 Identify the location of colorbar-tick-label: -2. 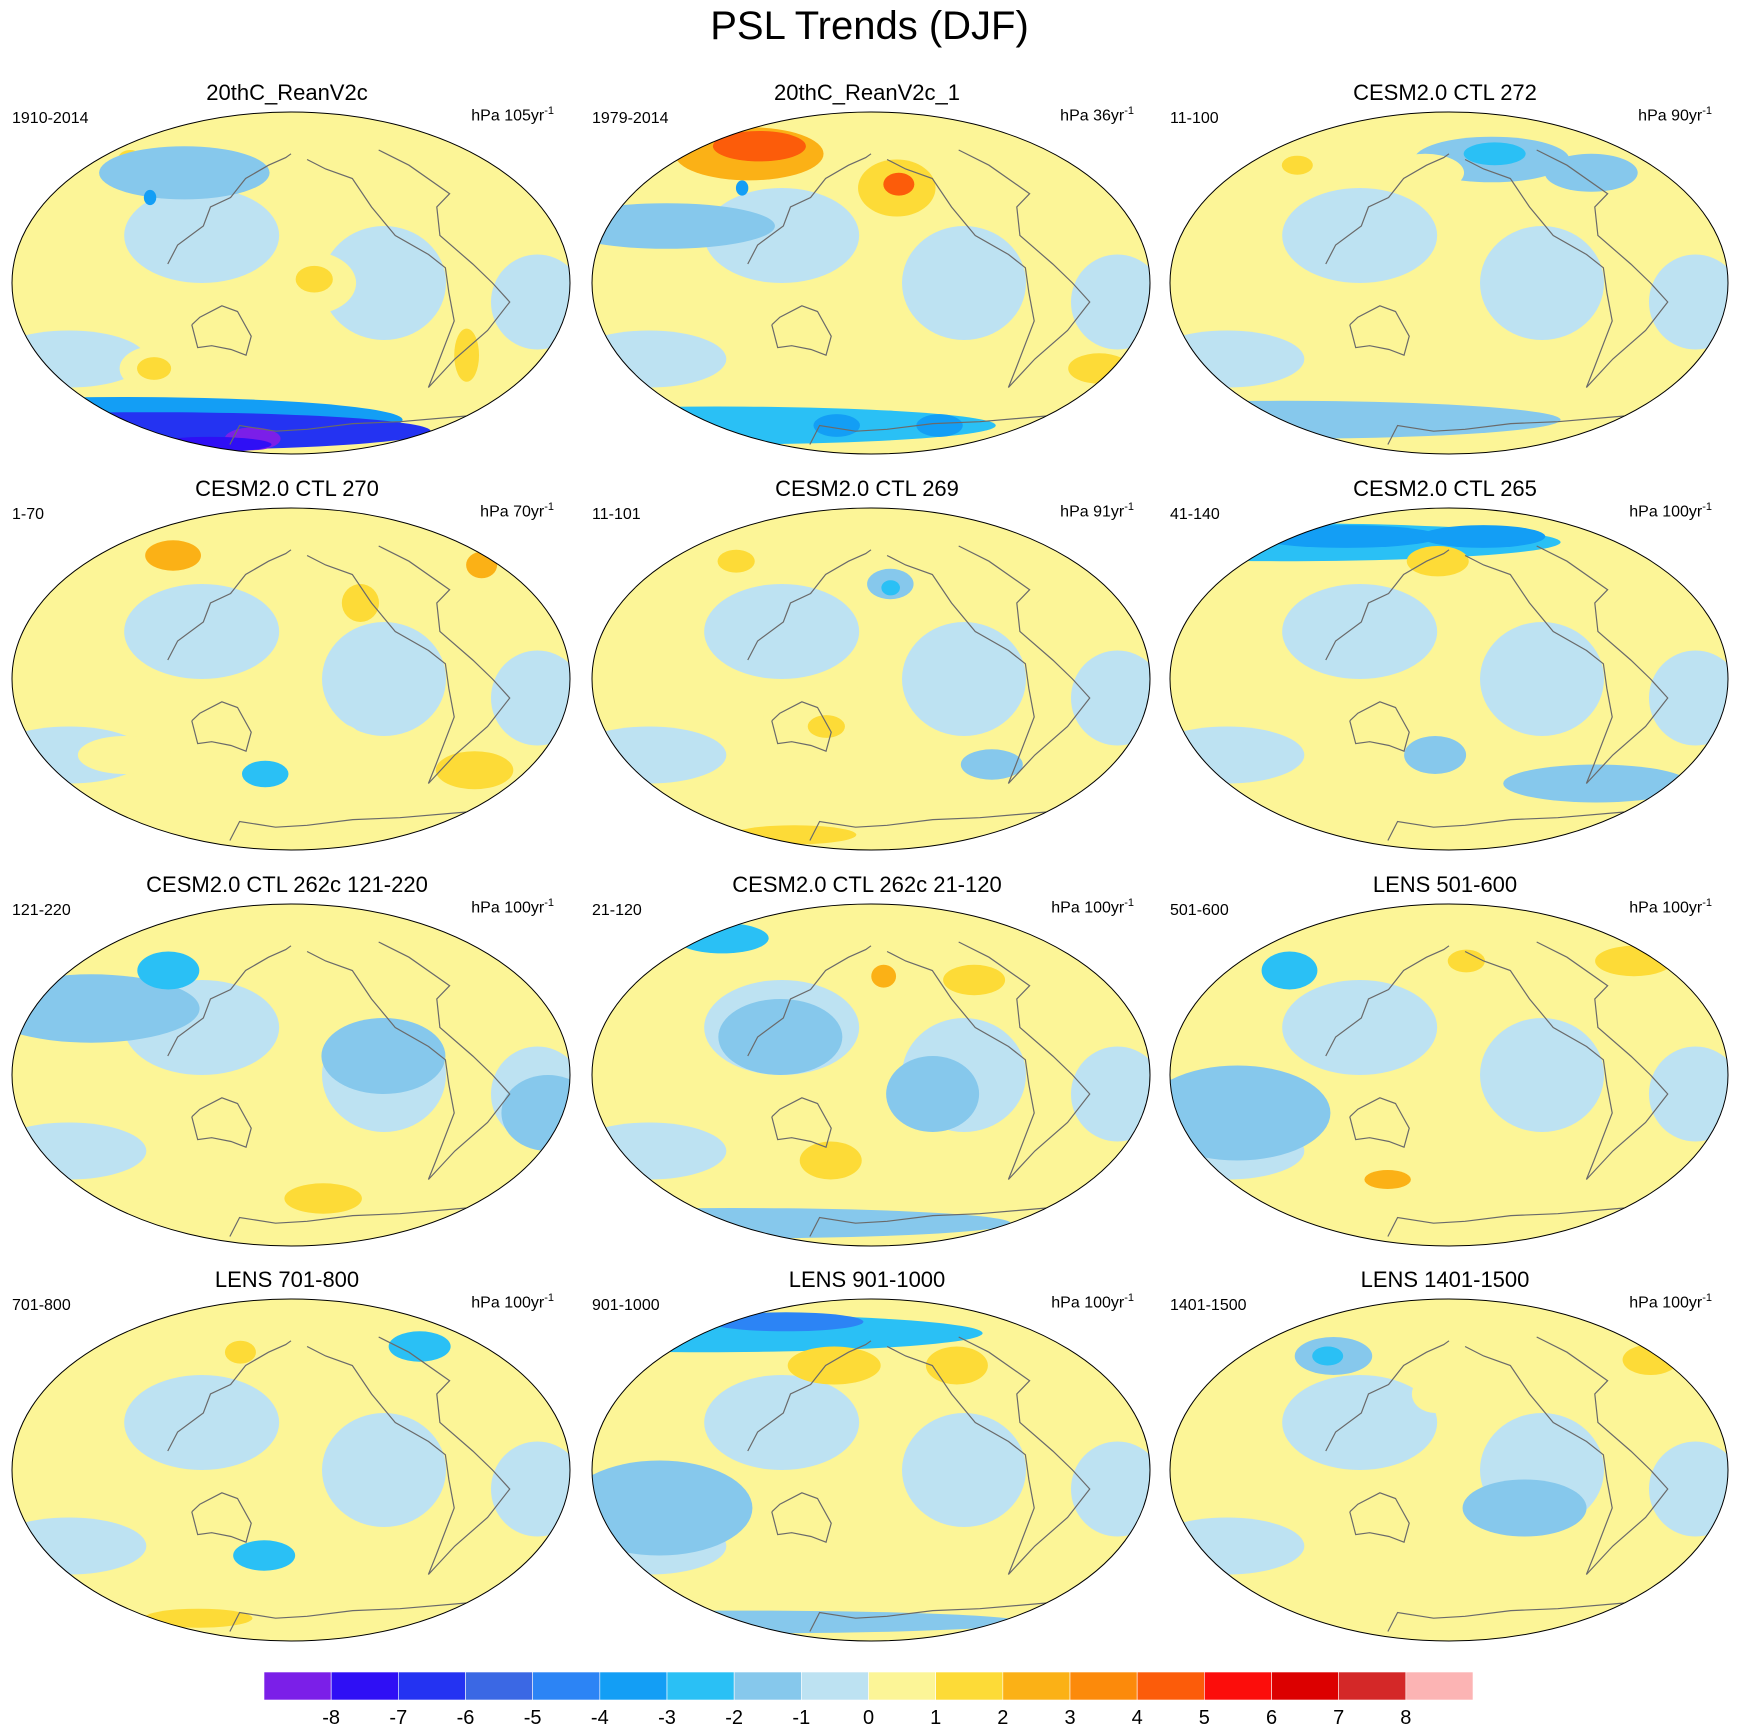
(734, 1718).